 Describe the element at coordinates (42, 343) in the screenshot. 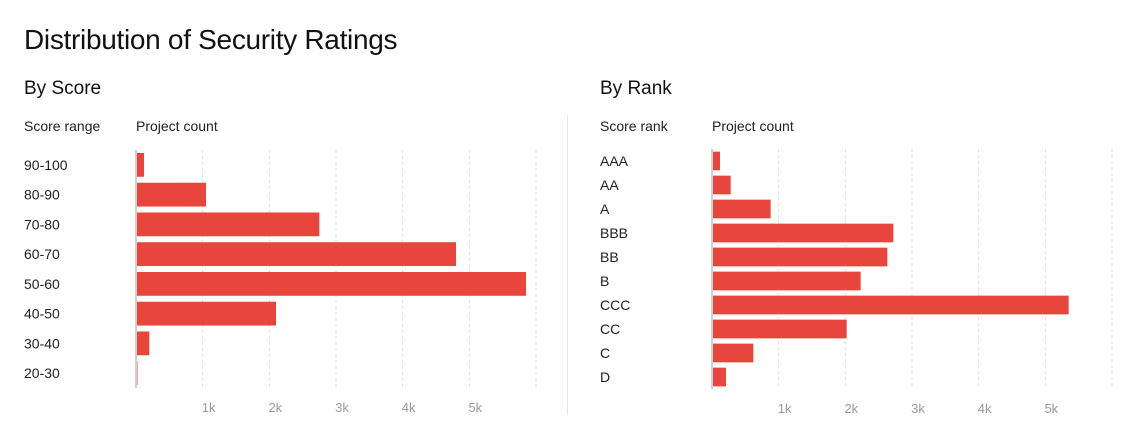

I see `category-label: 30-40` at that location.